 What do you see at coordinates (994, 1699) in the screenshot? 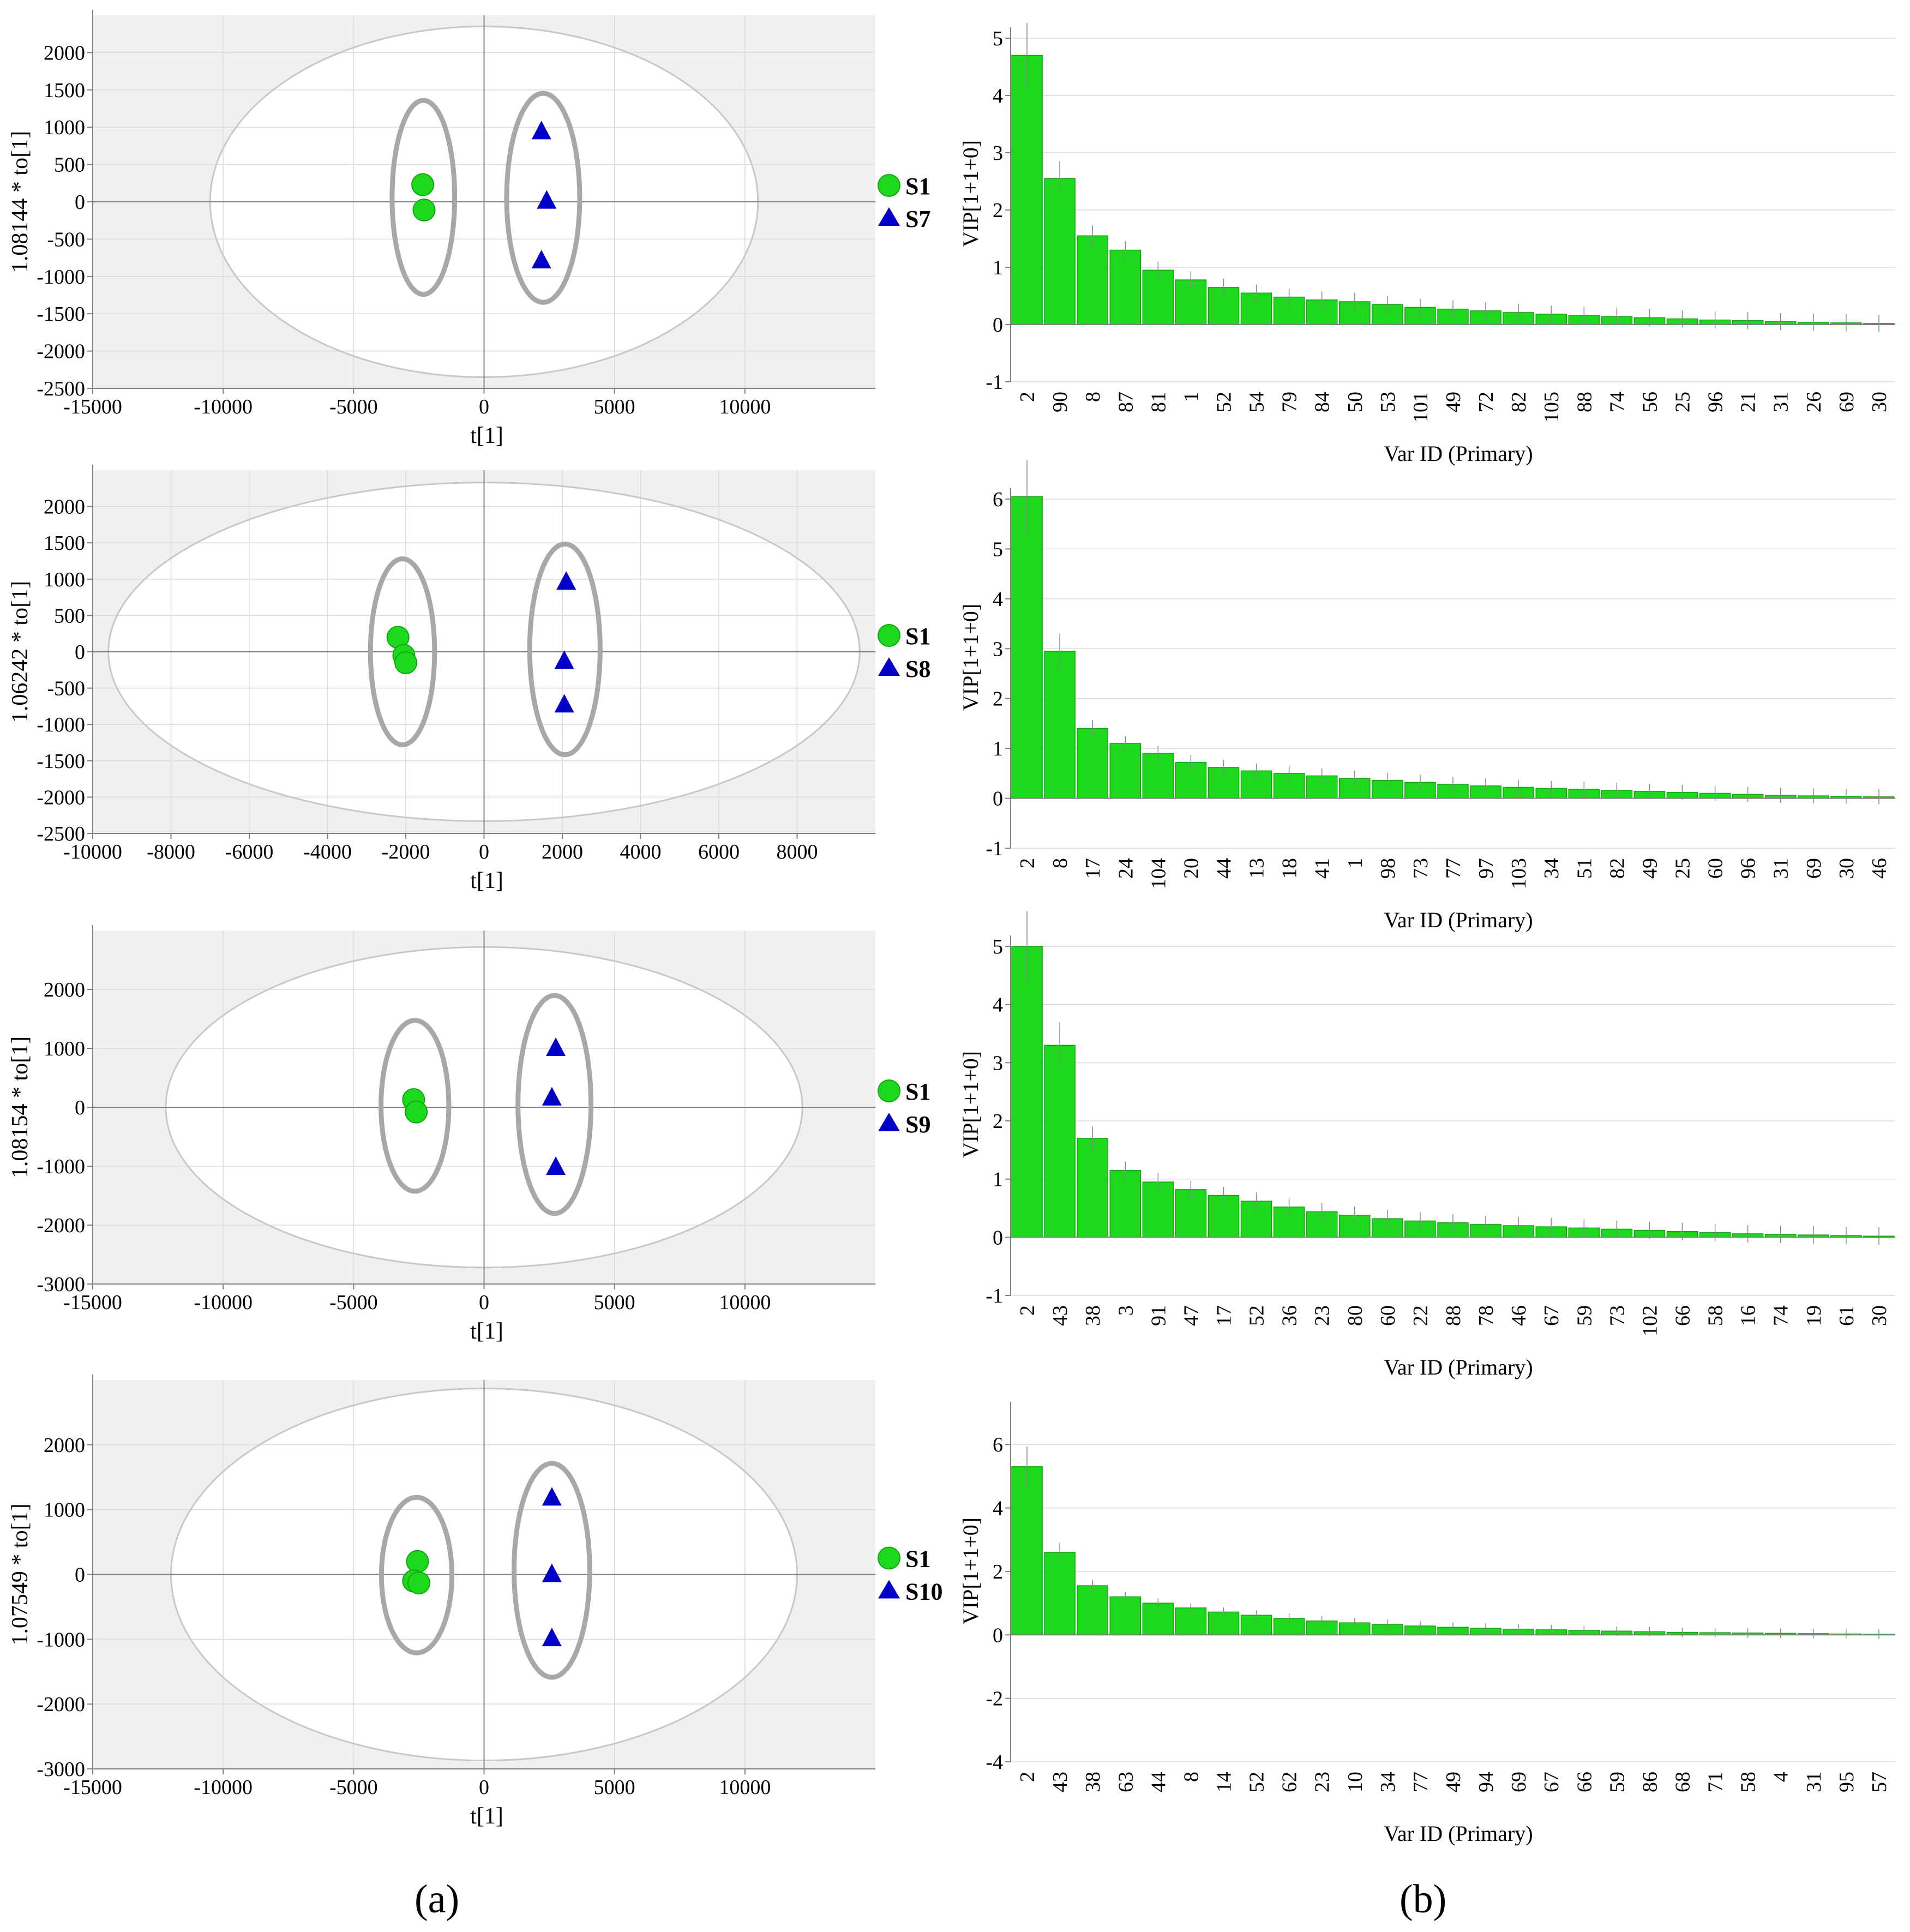
I see `y-tick-label: -2` at bounding box center [994, 1699].